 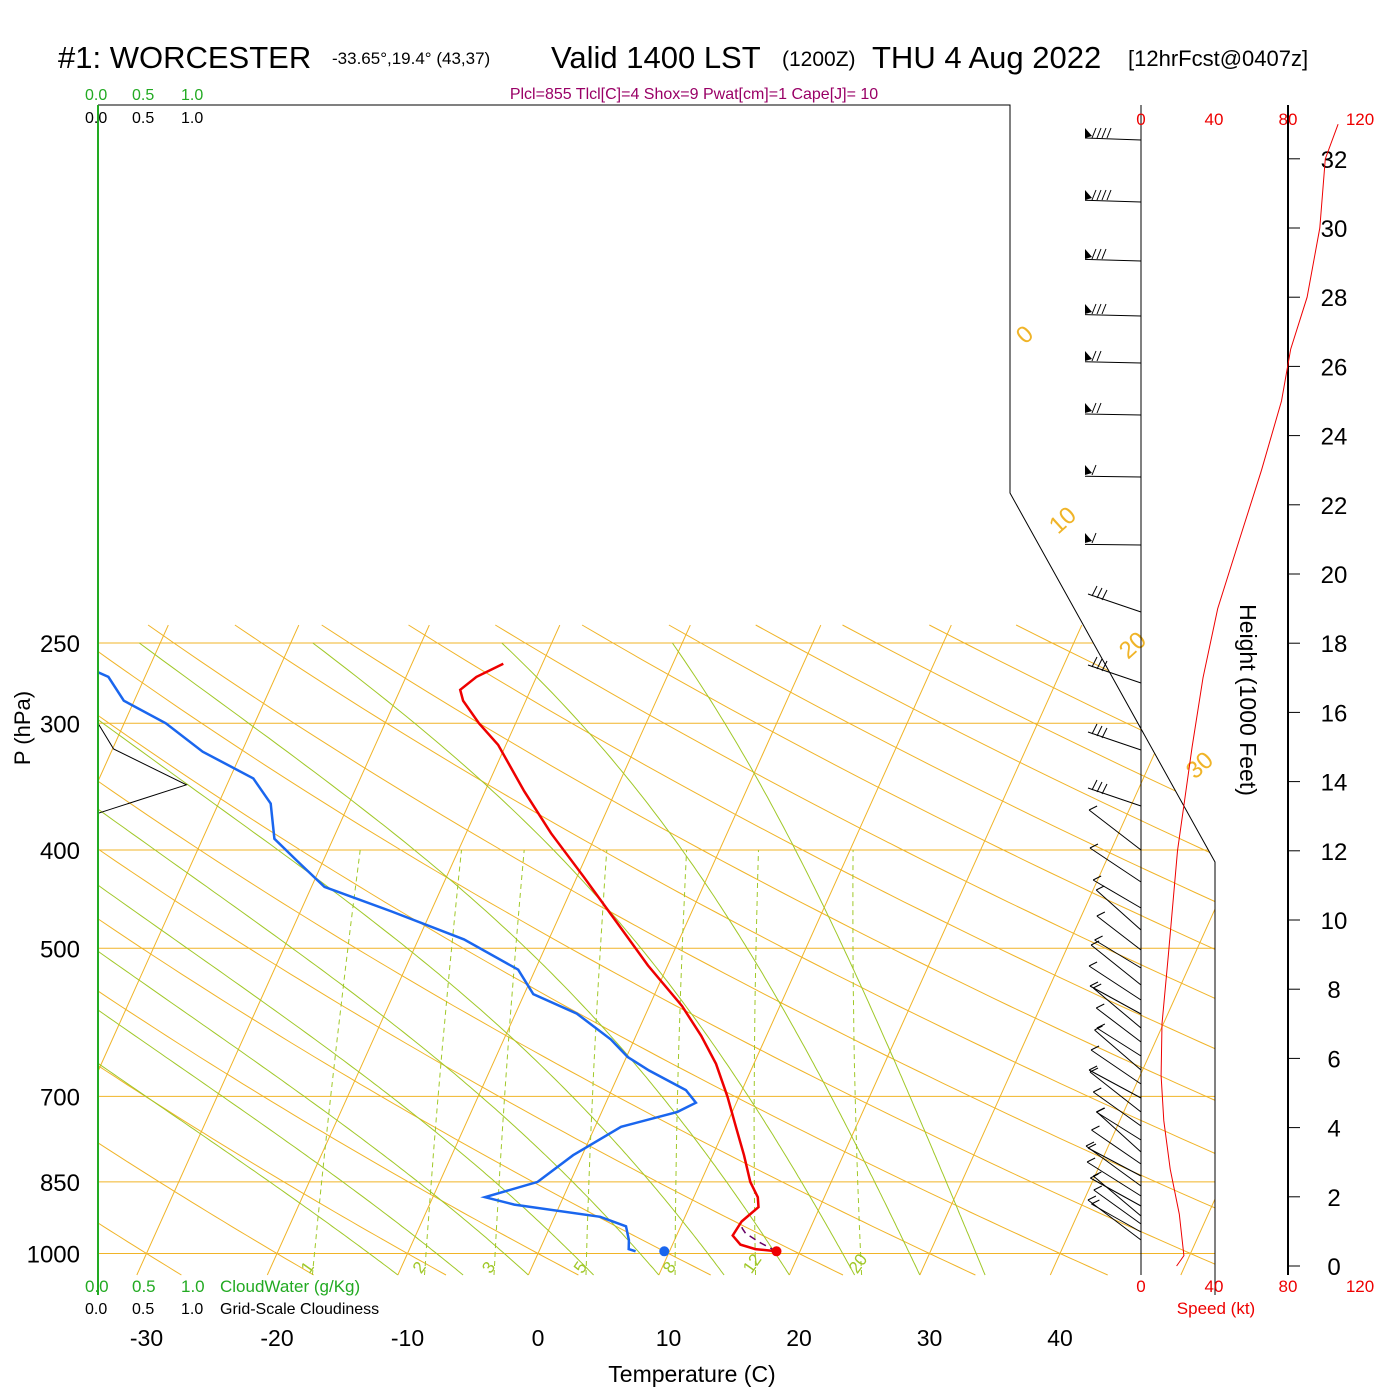 What do you see at coordinates (1248, 700) in the screenshot?
I see `height-axis-title: Height (1000 Feet)` at bounding box center [1248, 700].